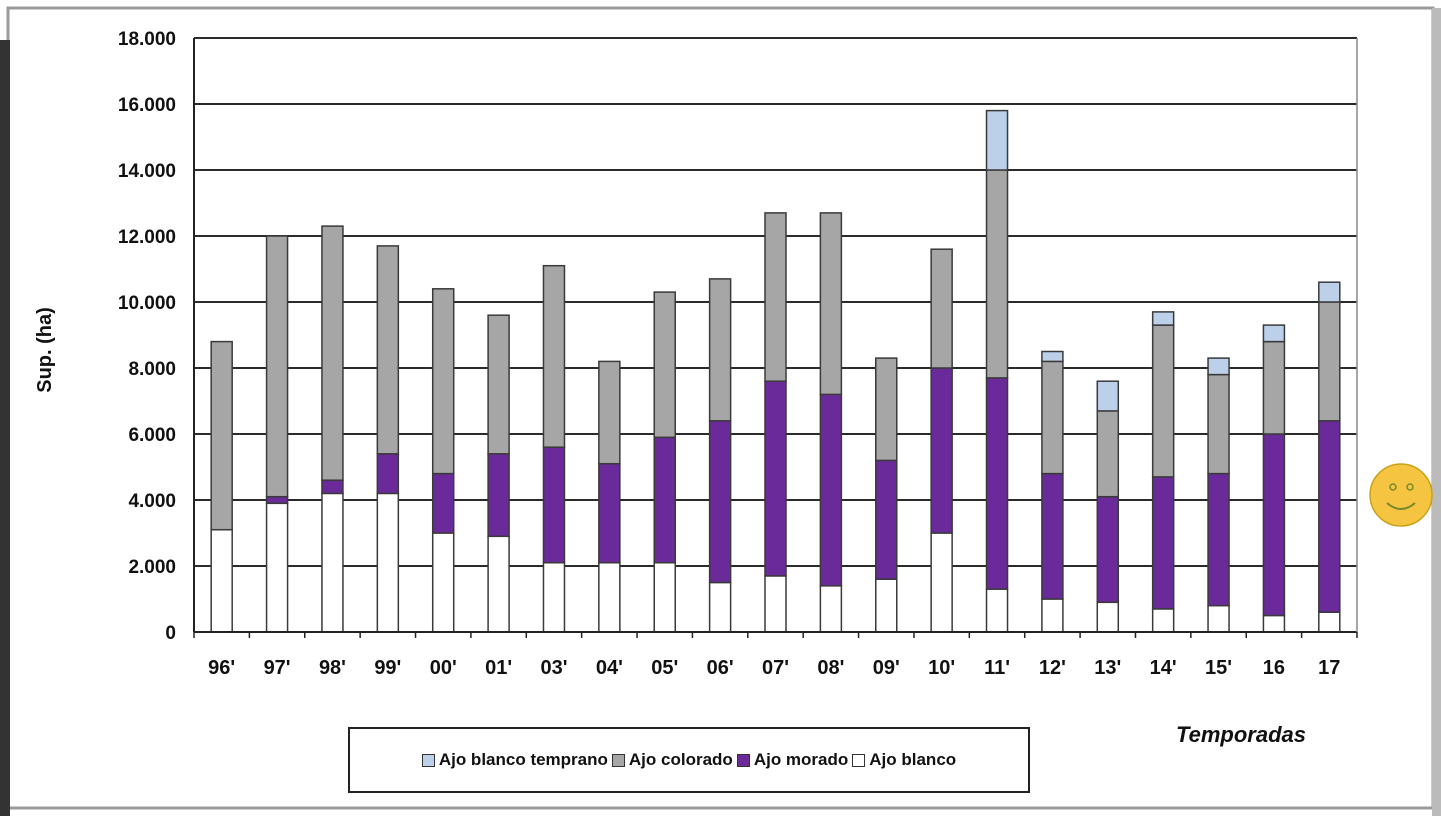 Image resolution: width=1441 pixels, height=816 pixels. What do you see at coordinates (553, 668) in the screenshot?
I see `x-tick-label: 03'` at bounding box center [553, 668].